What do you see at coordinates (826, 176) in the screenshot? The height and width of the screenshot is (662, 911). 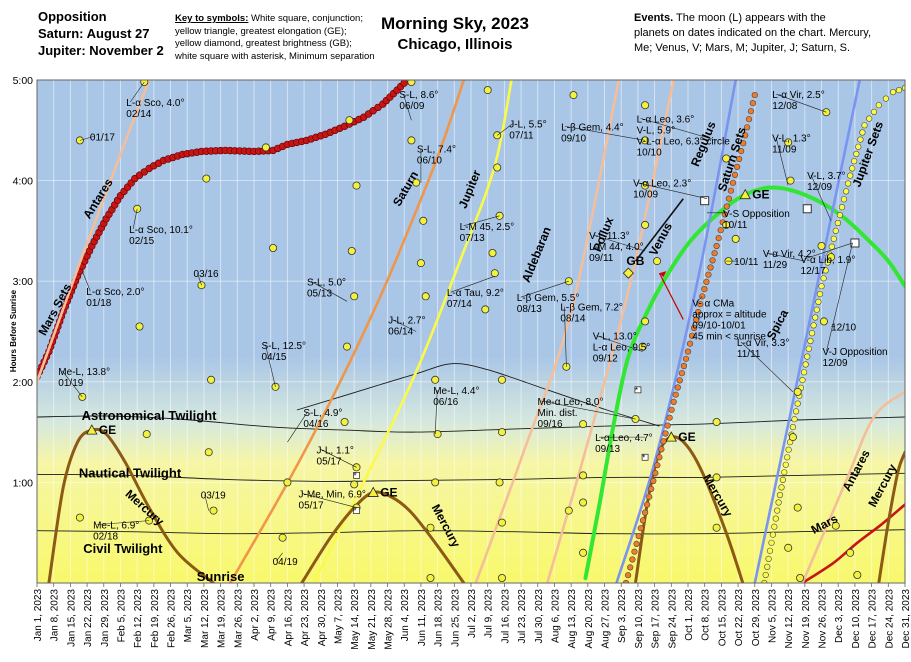 I see `annotation-line: V-L, 3.7°` at bounding box center [826, 176].